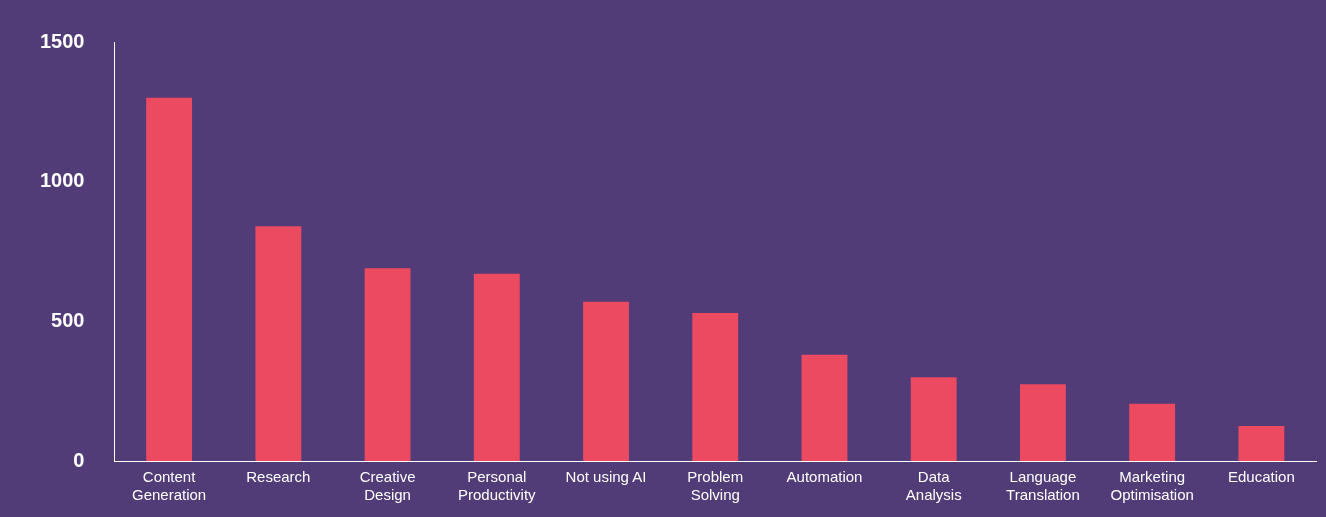 The image size is (1326, 517). Describe the element at coordinates (824, 477) in the screenshot. I see `x-tick-label: Automation` at that location.